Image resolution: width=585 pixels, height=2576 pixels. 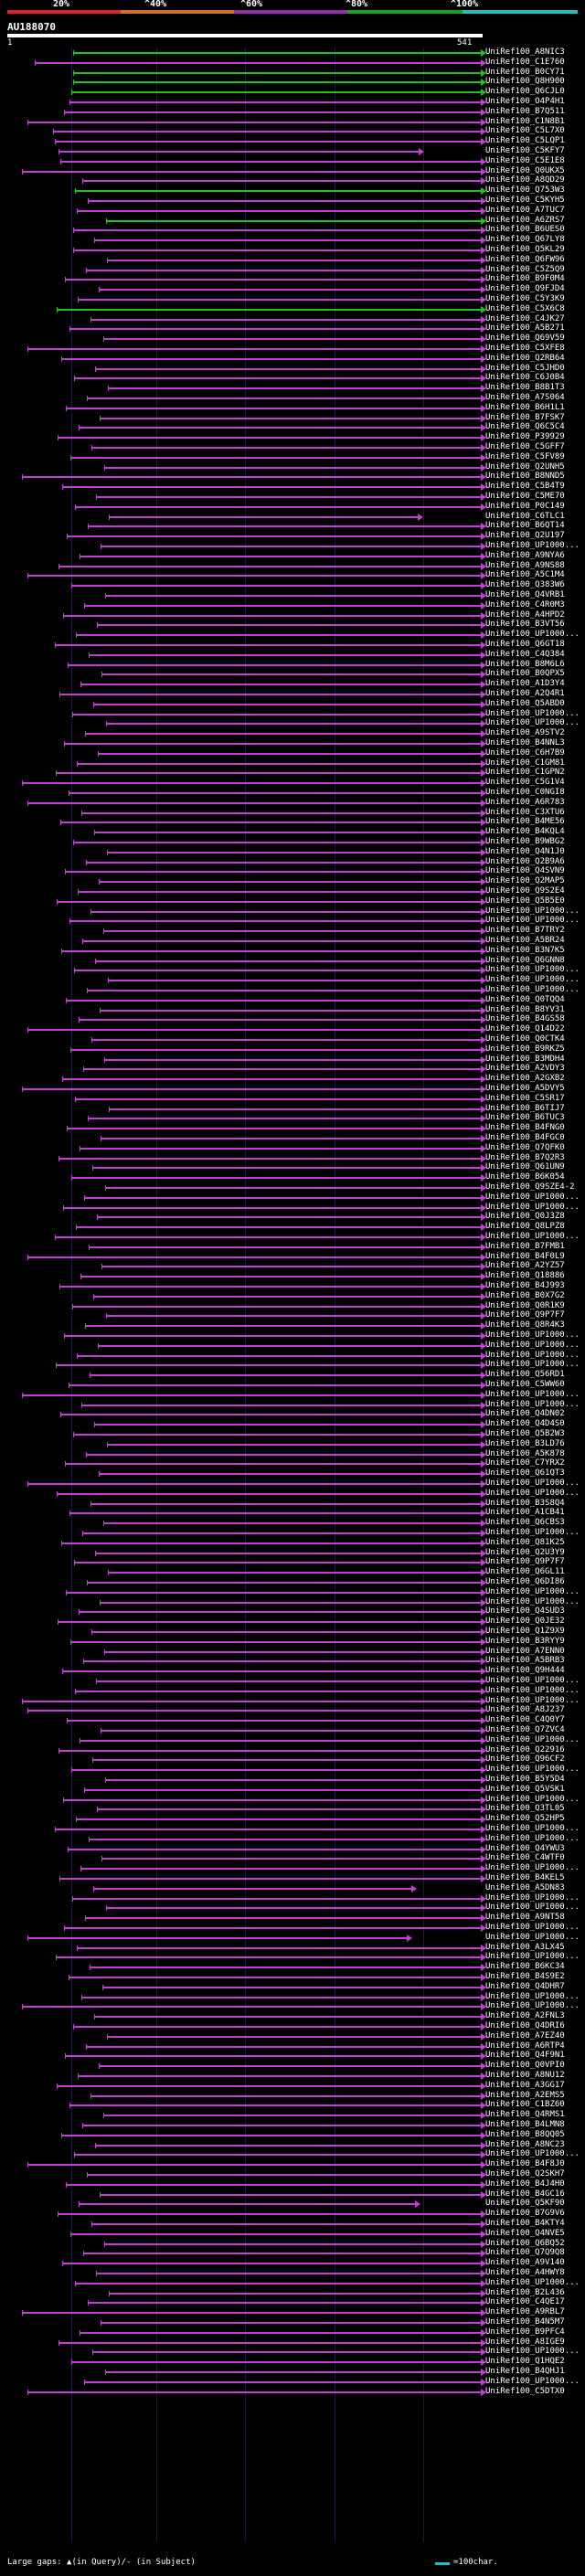 What do you see at coordinates (293, 595) in the screenshot?
I see `hit-row: UniRef100_Q4VRB1` at bounding box center [293, 595].